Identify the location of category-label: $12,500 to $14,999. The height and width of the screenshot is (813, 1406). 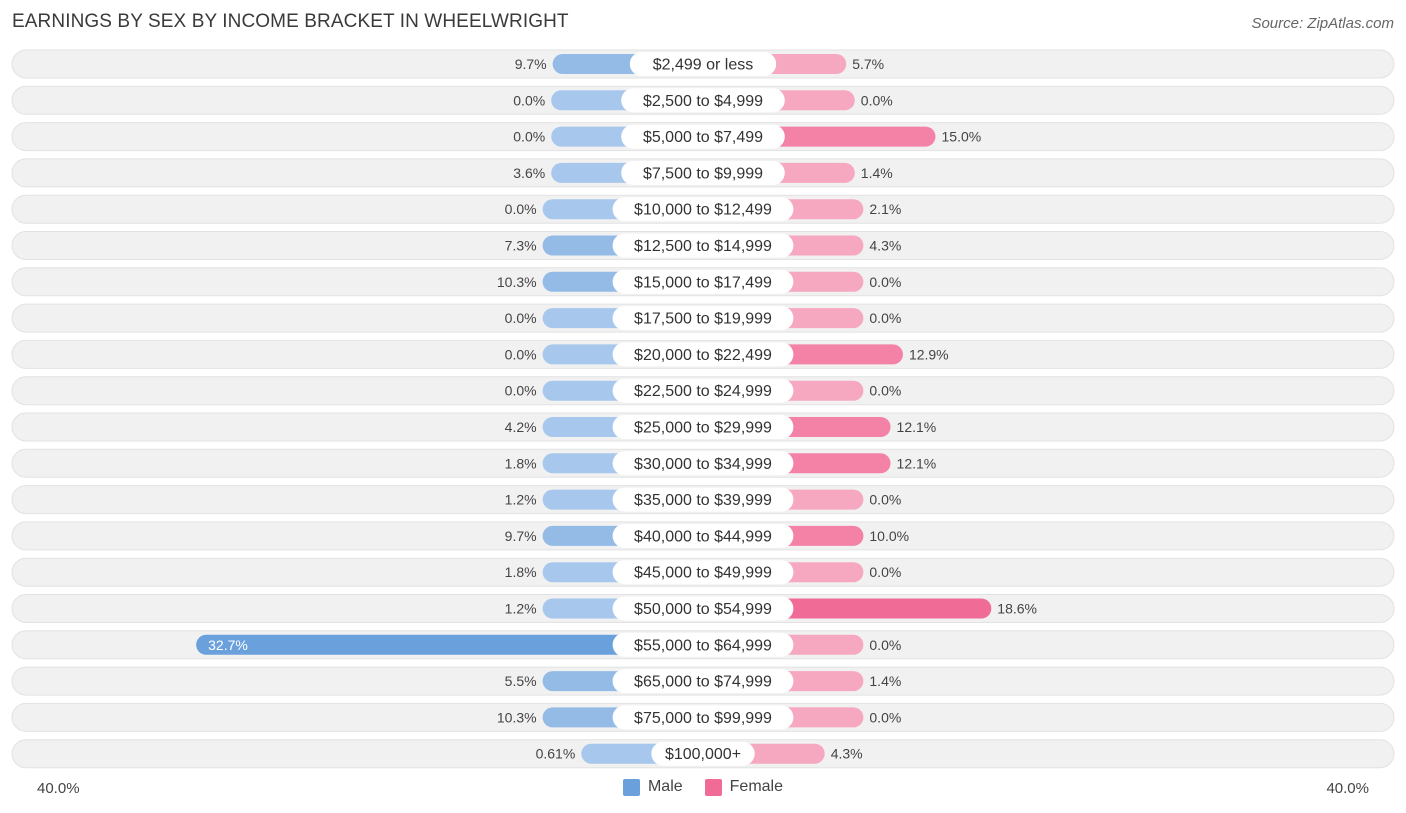
(703, 246).